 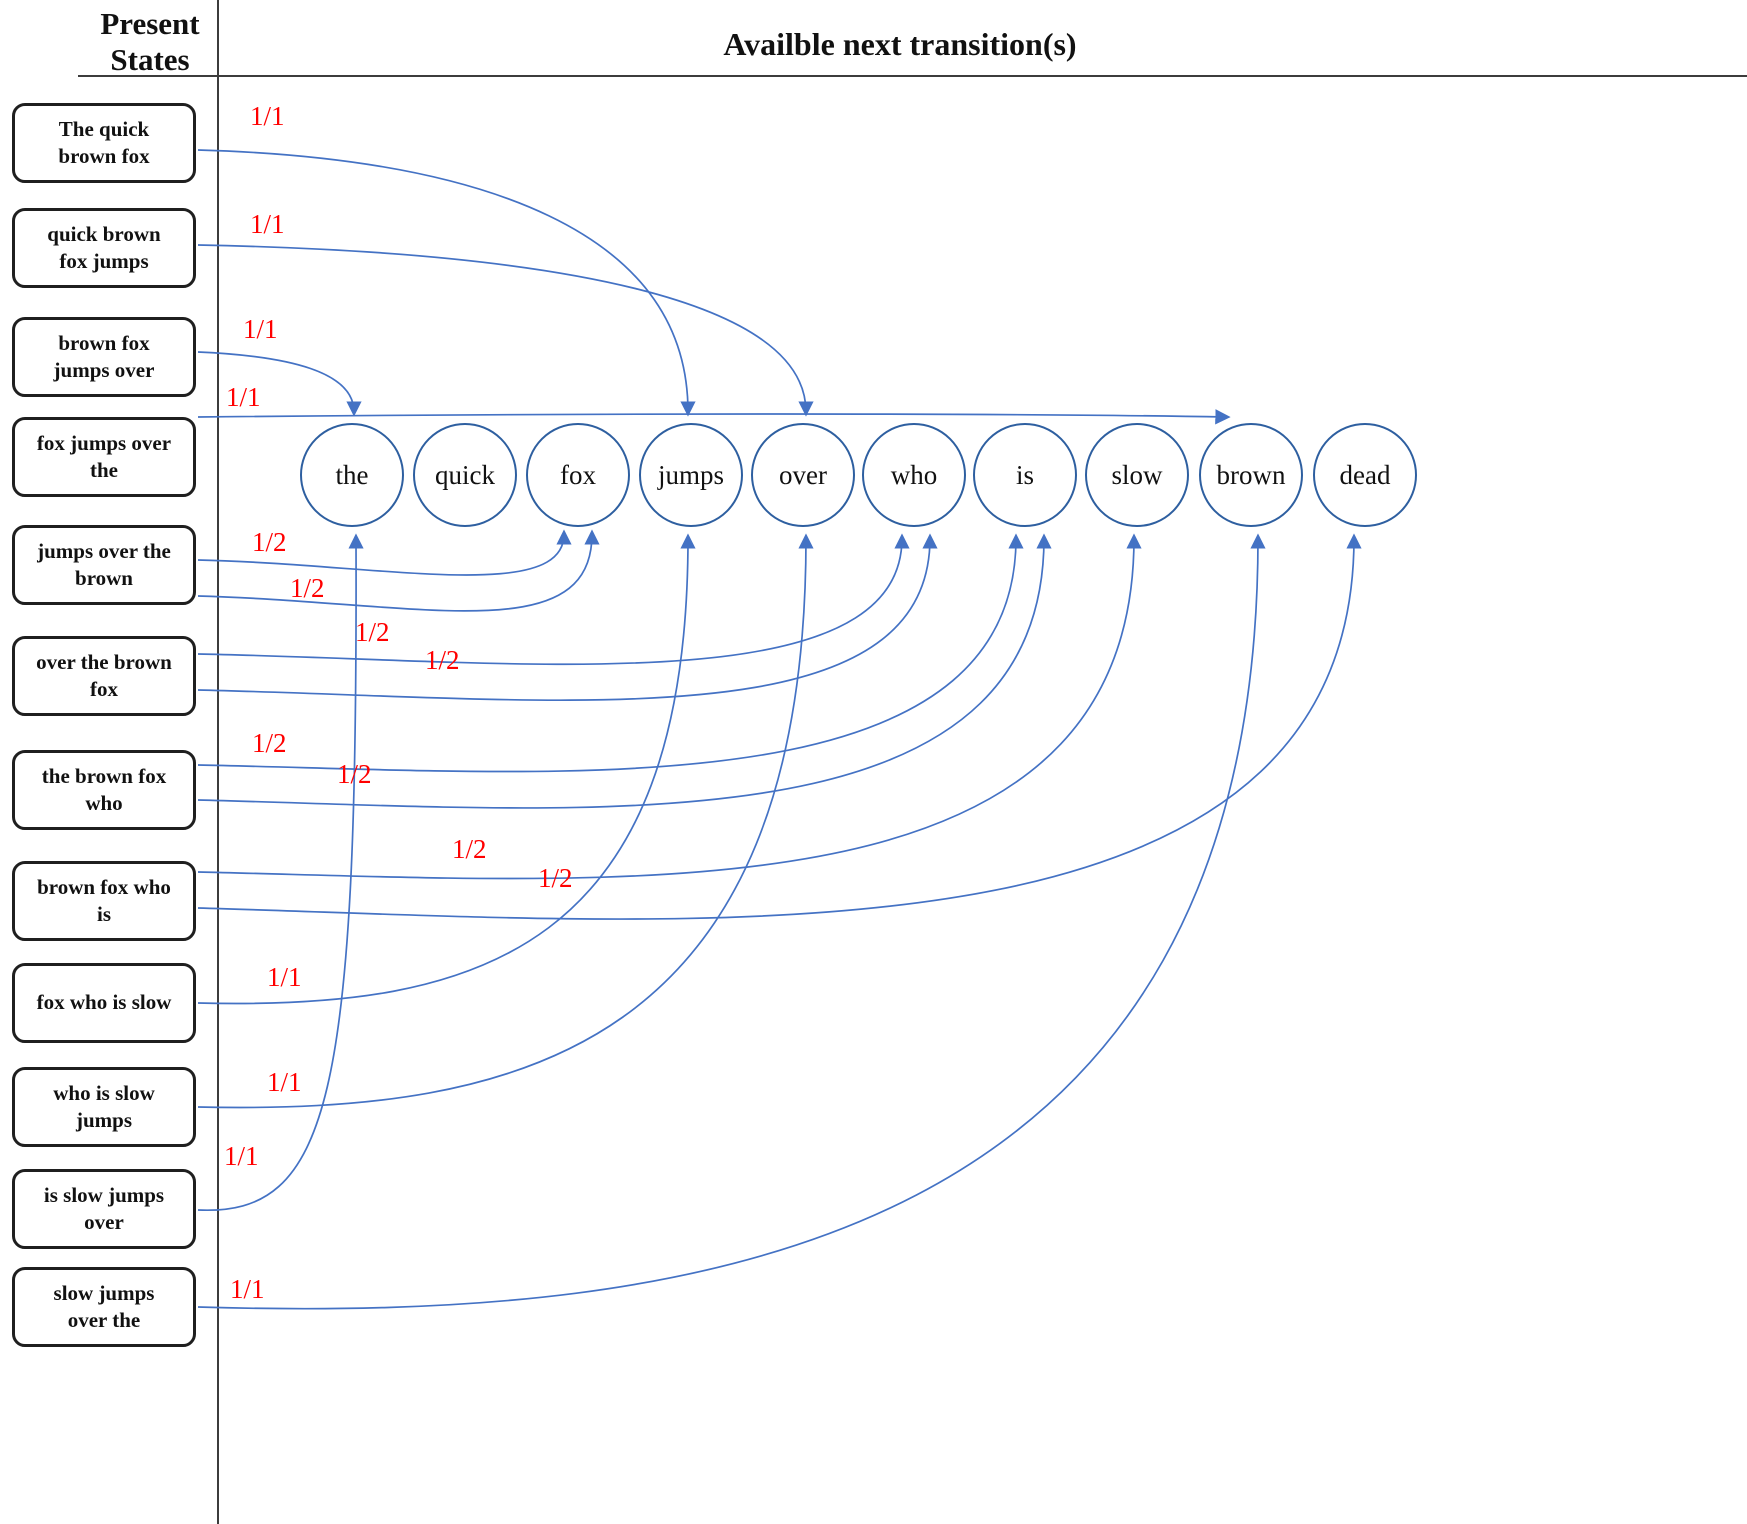 I want to click on available-transitions-header: Availble next transition(s), so click(x=900, y=44).